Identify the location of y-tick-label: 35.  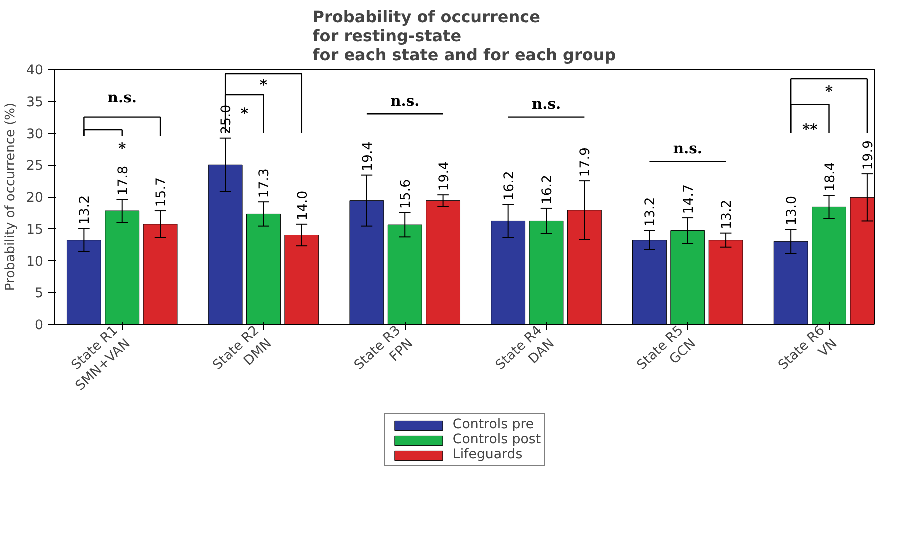
(35, 102).